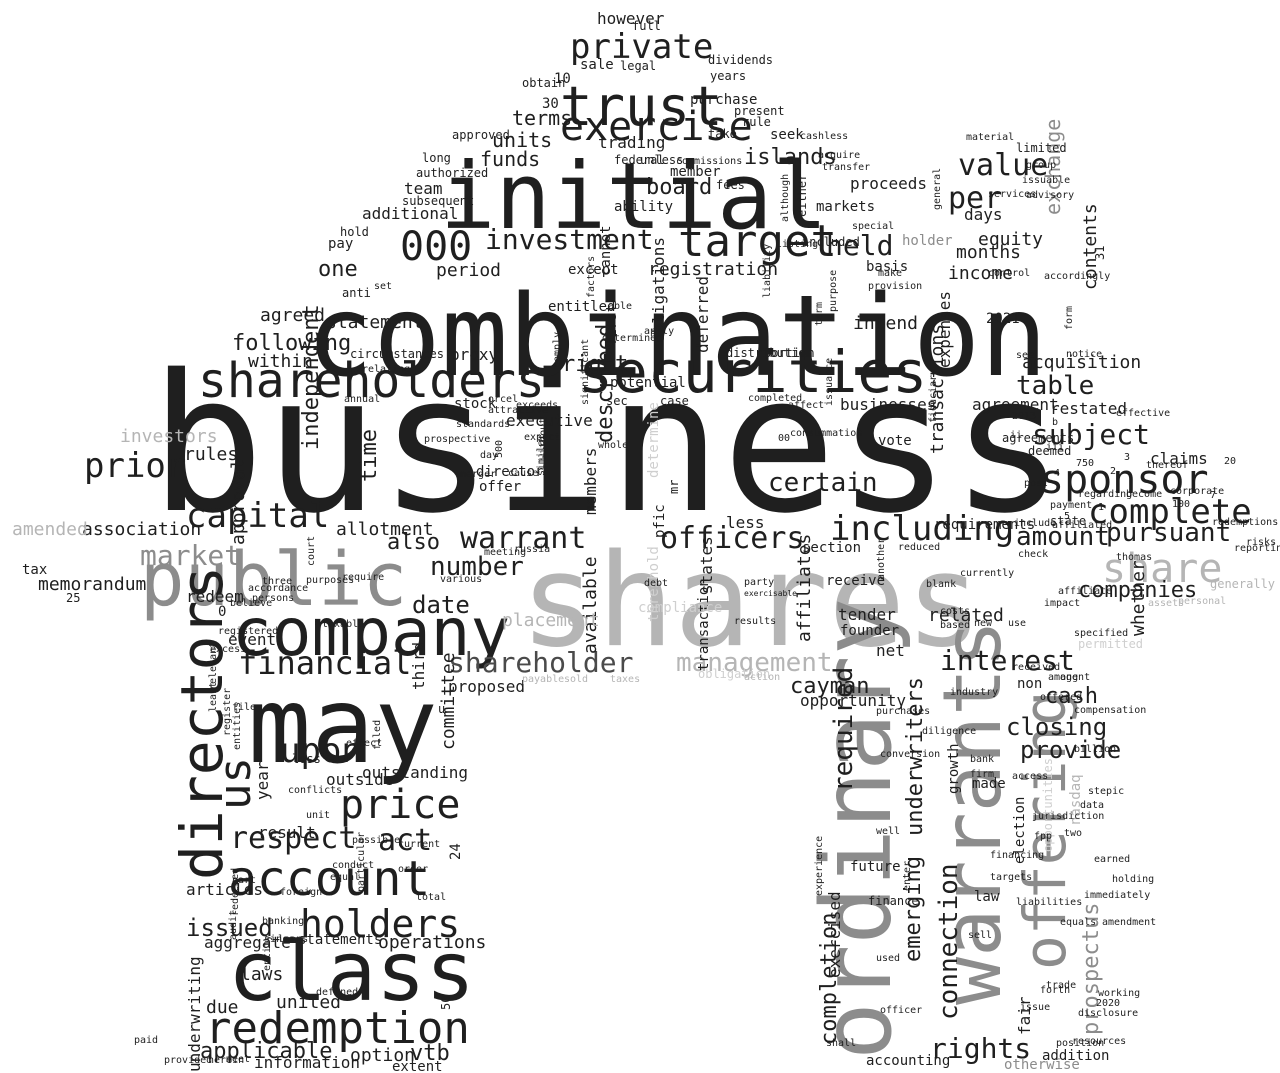 The height and width of the screenshot is (1073, 1280). I want to click on cloud-word: 0, so click(222, 612).